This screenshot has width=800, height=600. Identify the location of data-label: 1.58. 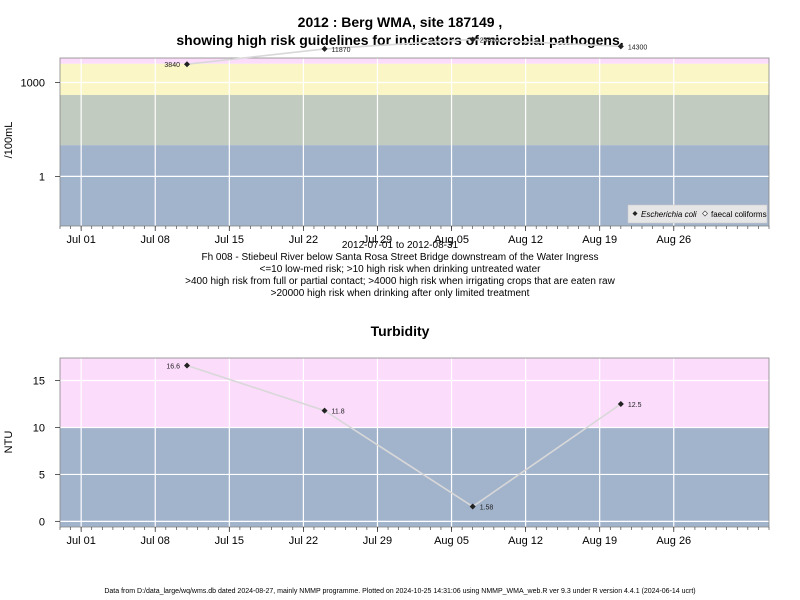
(487, 508).